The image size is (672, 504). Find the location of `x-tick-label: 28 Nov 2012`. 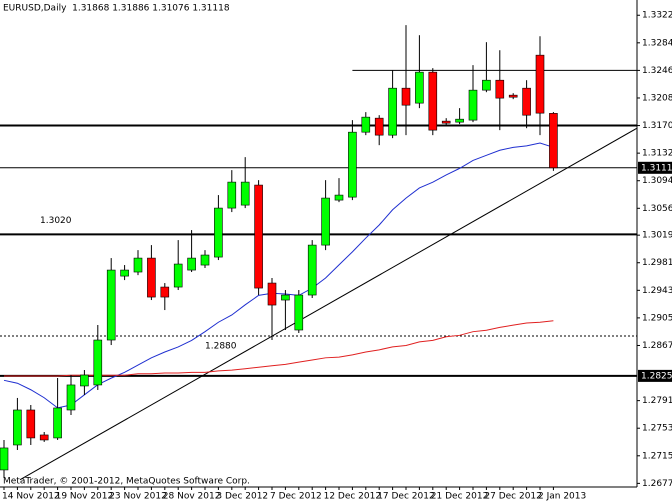

x-tick-label: 28 Nov 2012 is located at coordinates (192, 497).